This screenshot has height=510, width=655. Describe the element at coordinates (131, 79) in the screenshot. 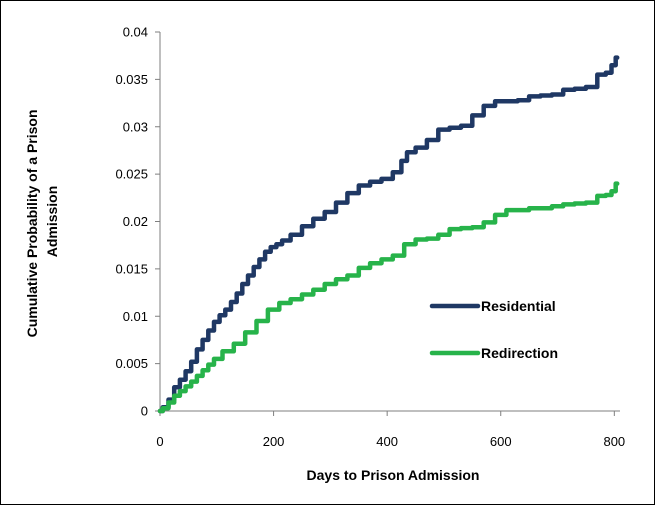

I see `y-tick-label: 0.035` at that location.